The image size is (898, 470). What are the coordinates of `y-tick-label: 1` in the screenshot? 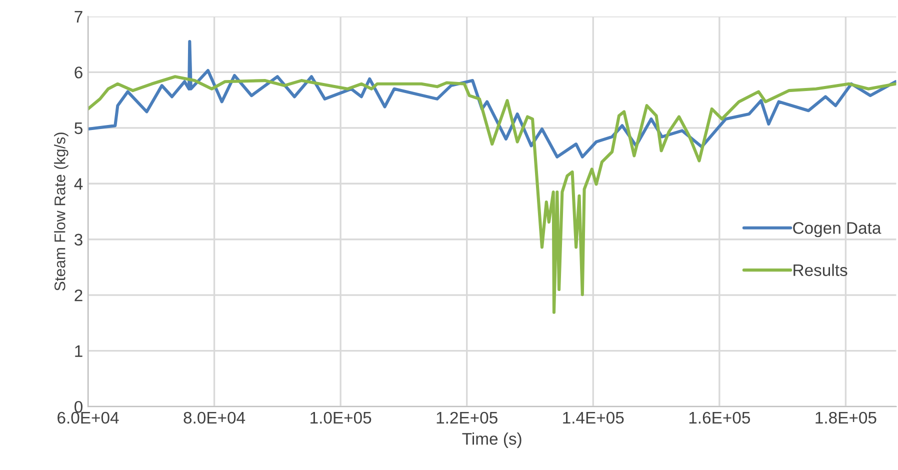 It's located at (78, 351).